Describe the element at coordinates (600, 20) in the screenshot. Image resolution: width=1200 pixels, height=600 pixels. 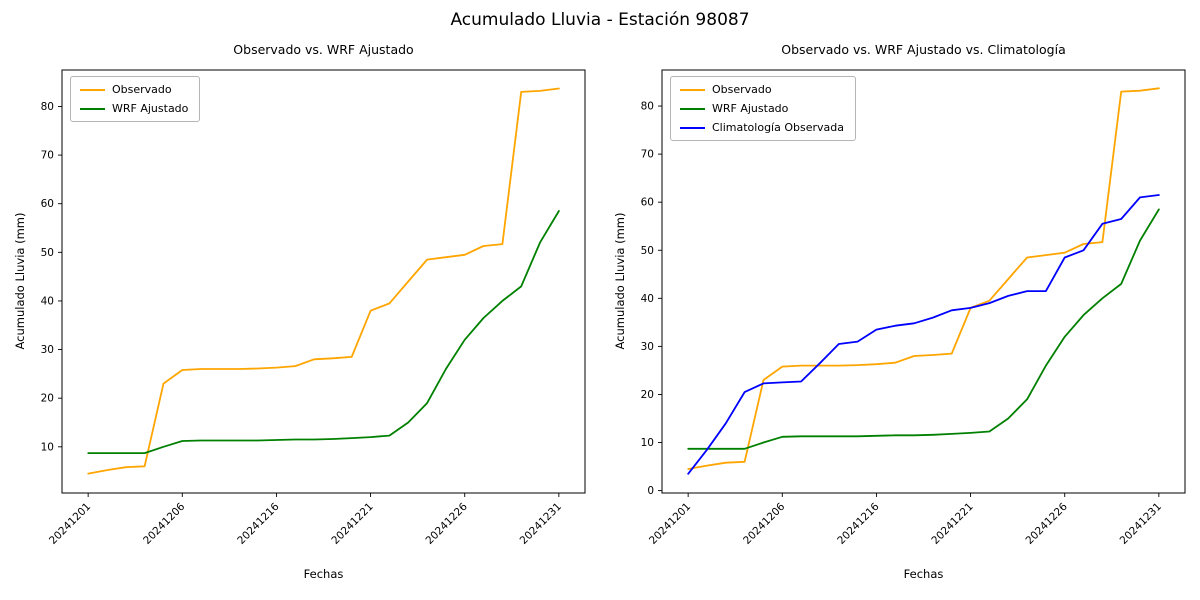
I see `figure-title: Acumulado Lluvia - Estación 98087` at that location.